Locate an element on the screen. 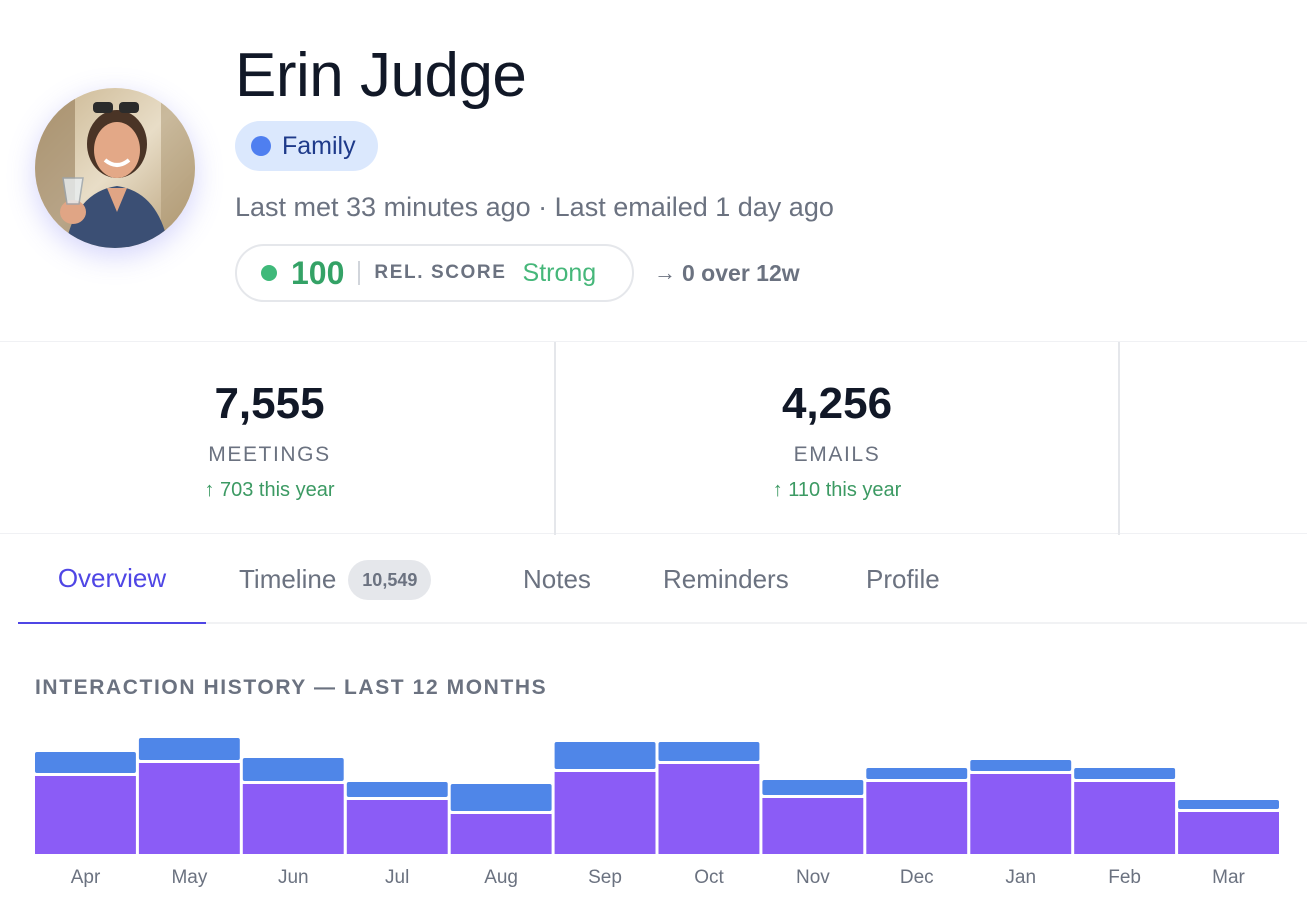 Image resolution: width=1307 pixels, height=897 pixels. x-tick-label: Aug is located at coordinates (501, 877).